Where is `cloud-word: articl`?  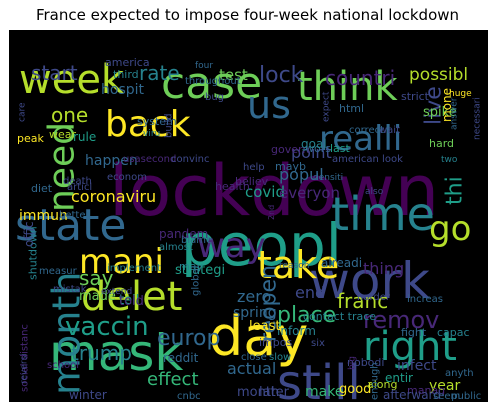 cloud-word: articl is located at coordinates (79, 187).